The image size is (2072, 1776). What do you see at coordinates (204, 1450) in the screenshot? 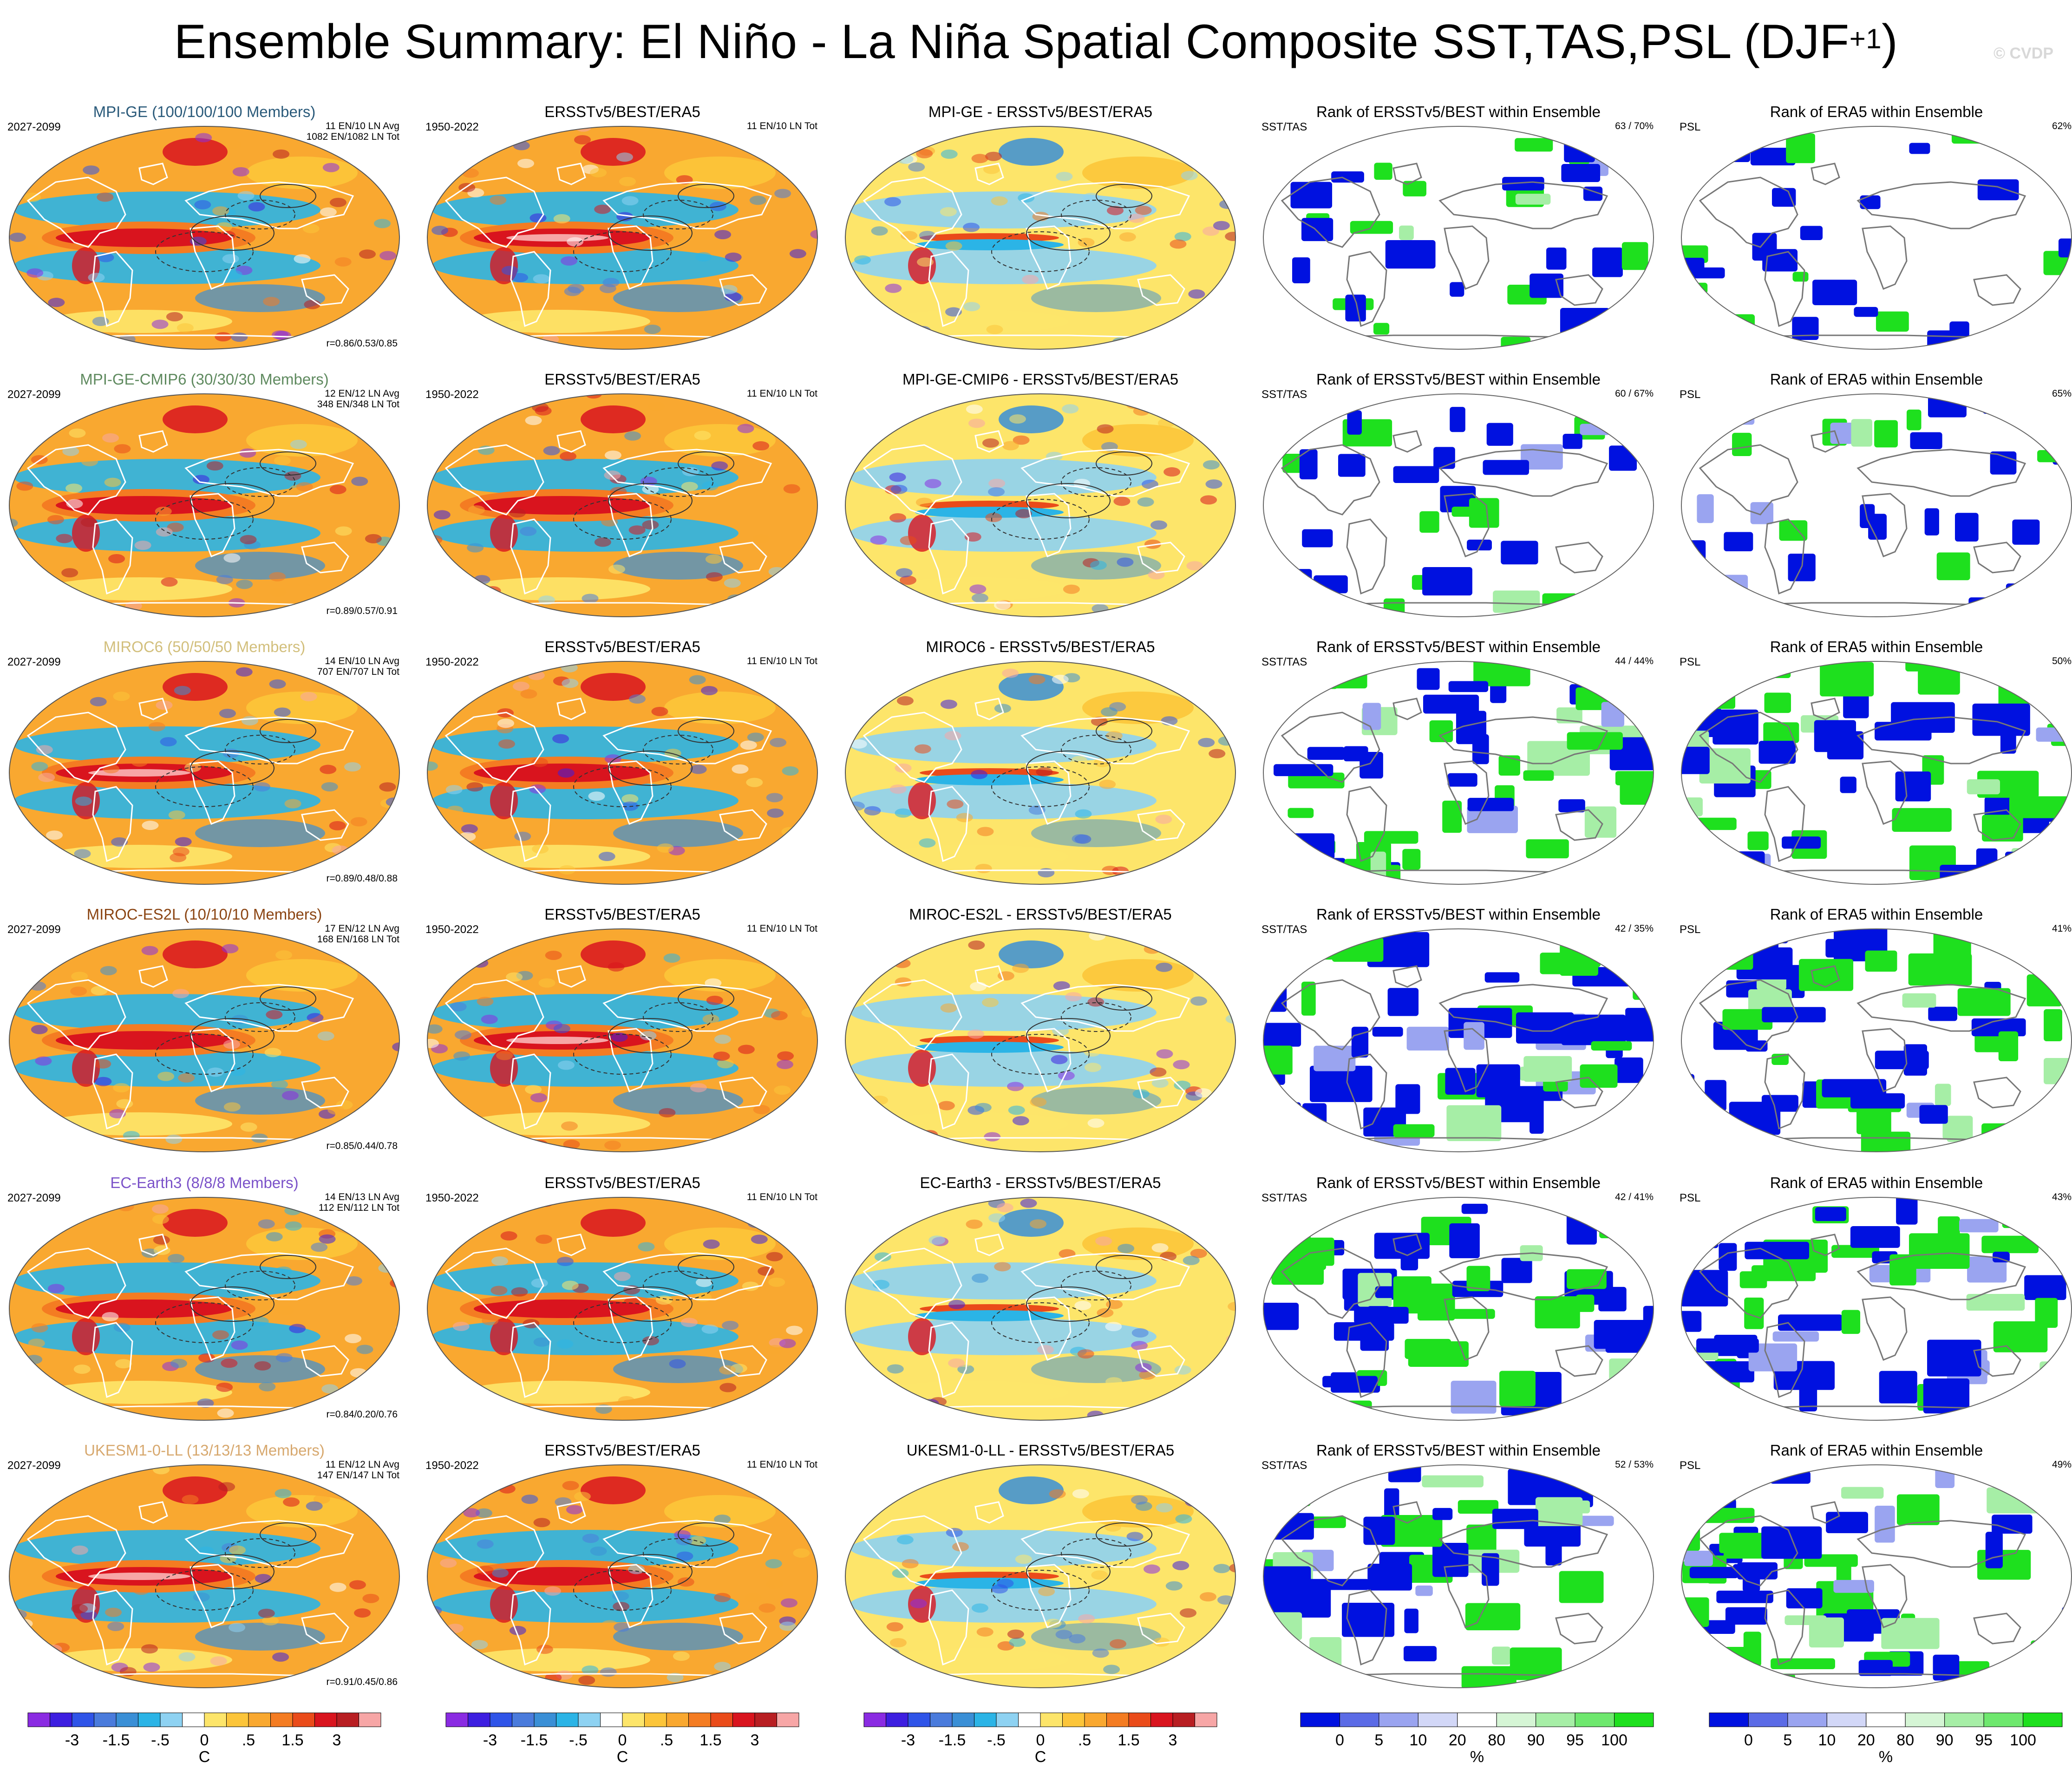
I see `panel-title: UKESM1-0-LL (13/13/13 Members)` at bounding box center [204, 1450].